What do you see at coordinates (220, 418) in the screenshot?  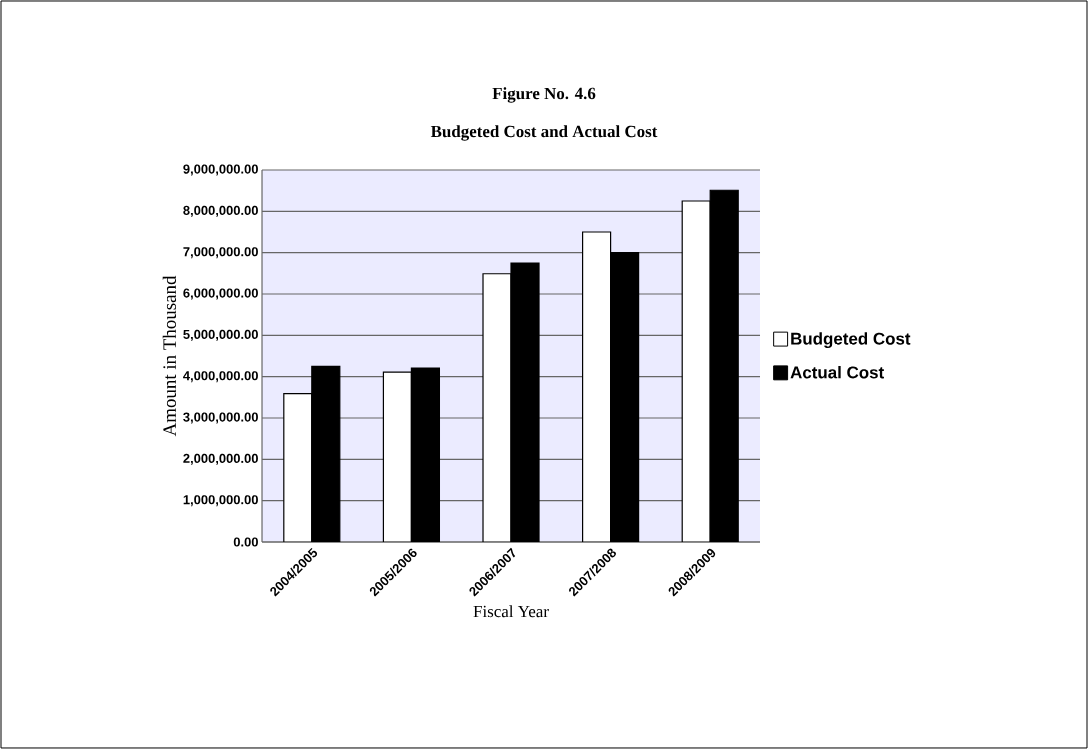 I see `y-tick-label: 3,000,000.00` at bounding box center [220, 418].